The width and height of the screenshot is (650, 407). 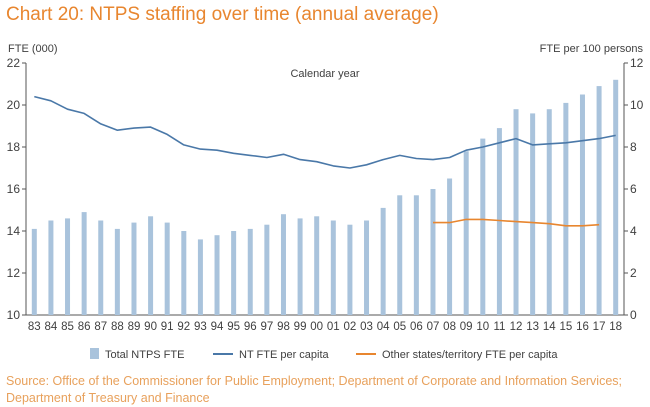 I want to click on x-tick-label: 84, so click(x=51, y=327).